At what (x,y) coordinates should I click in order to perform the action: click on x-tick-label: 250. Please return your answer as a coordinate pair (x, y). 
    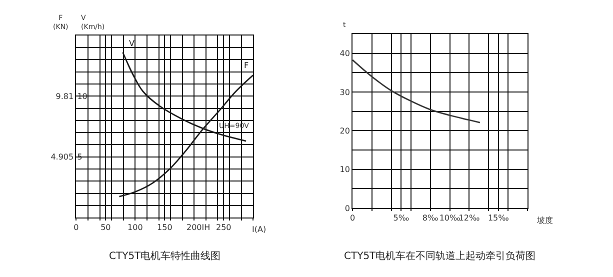
    Looking at the image, I should click on (224, 227).